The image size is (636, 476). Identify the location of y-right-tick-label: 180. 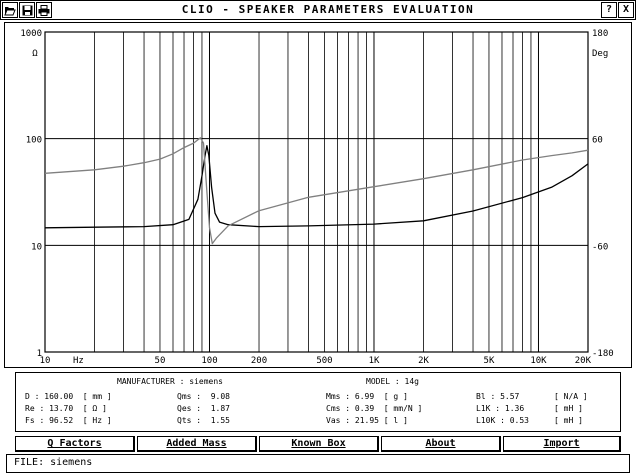
(600, 34).